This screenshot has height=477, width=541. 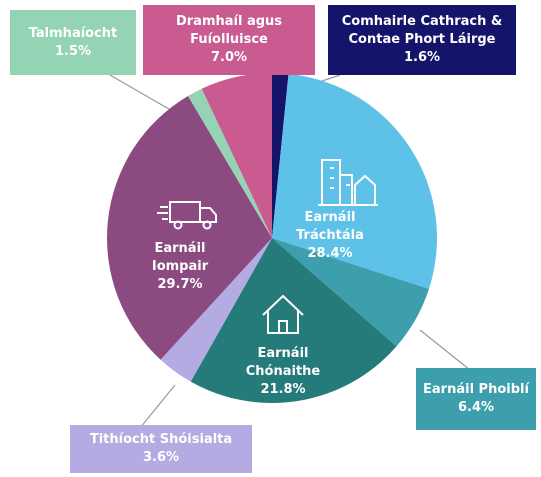 What do you see at coordinates (422, 30) in the screenshot?
I see `category-label: Comhairle Cathrach & Contae Phort Láirge` at bounding box center [422, 30].